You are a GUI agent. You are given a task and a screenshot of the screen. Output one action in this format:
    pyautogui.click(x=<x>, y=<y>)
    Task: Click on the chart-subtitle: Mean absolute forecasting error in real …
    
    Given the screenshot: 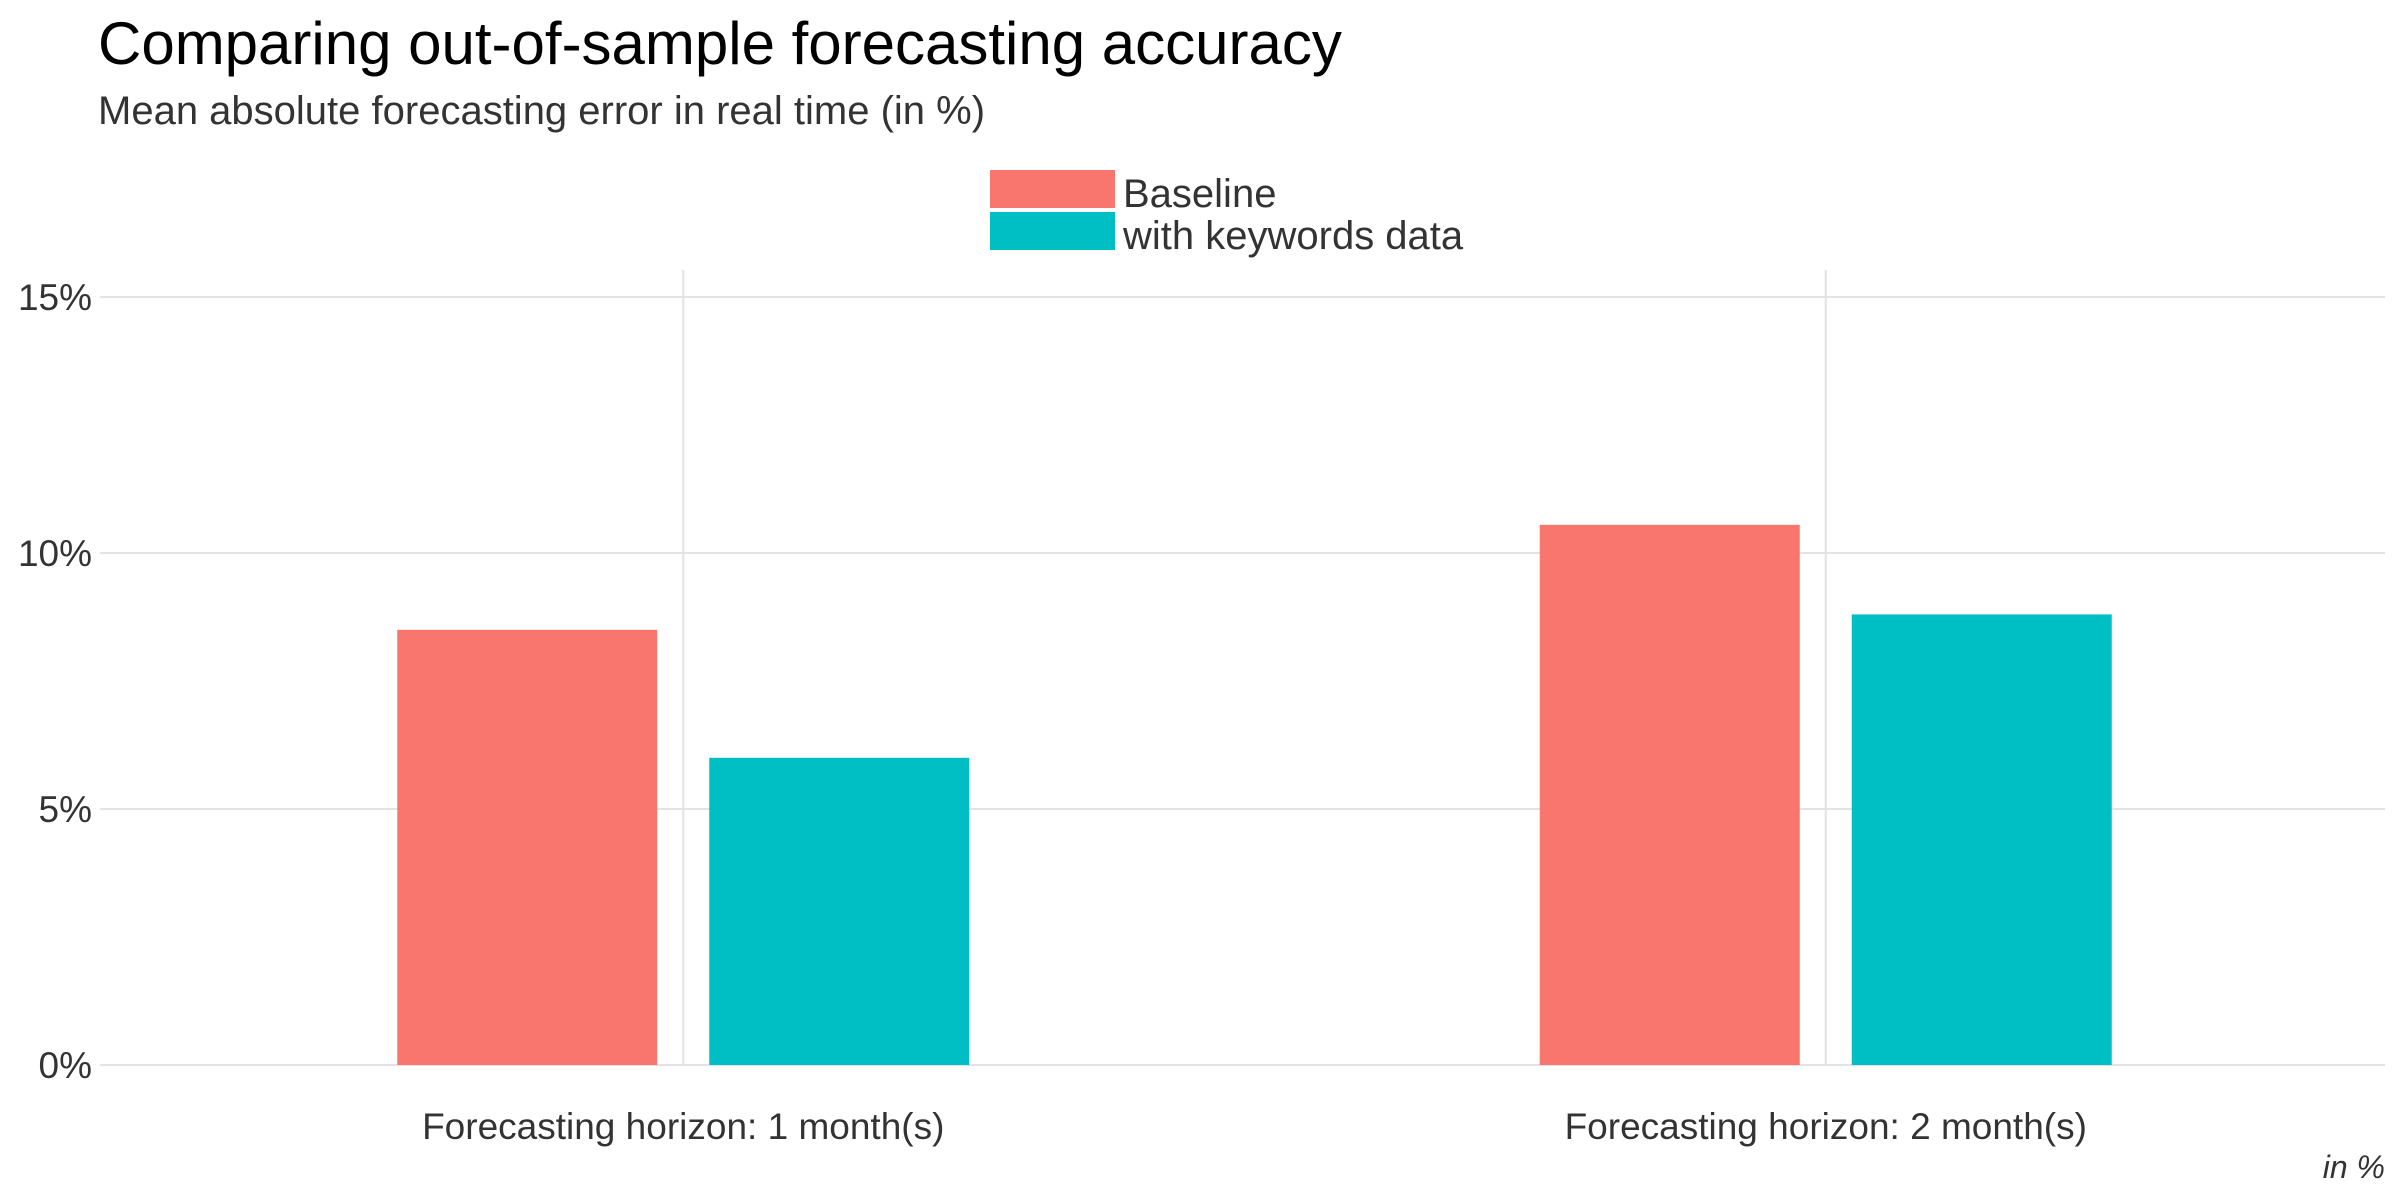 What is the action you would take?
    pyautogui.click(x=541, y=111)
    